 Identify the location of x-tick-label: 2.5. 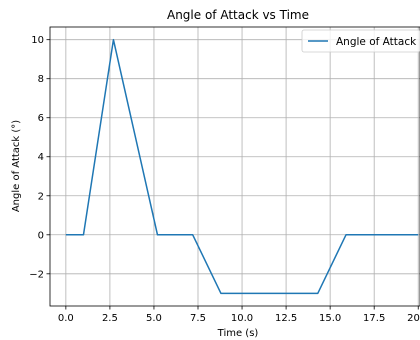
(110, 318).